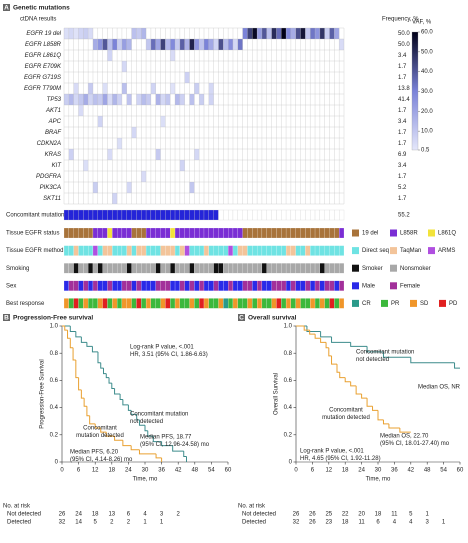 The image size is (468, 543). Describe the element at coordinates (291, 463) in the screenshot. I see `y-tick-label: 0` at that location.